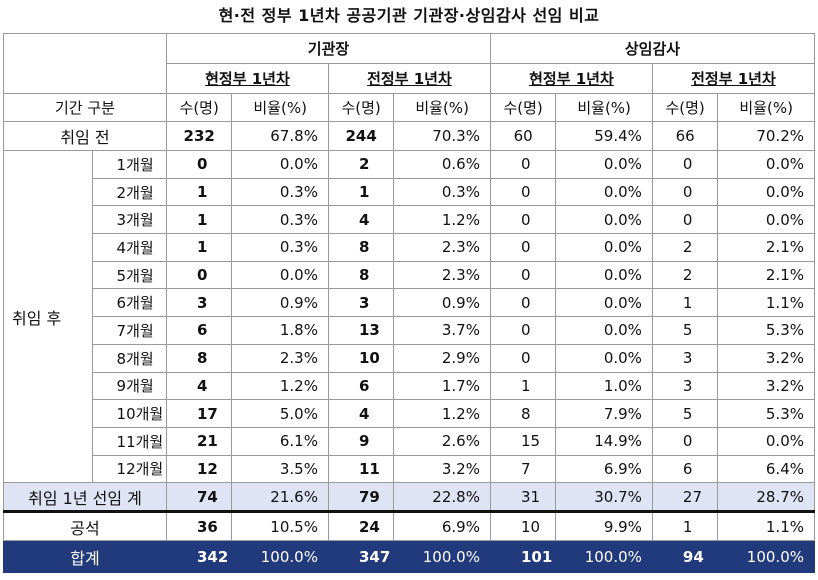 This screenshot has height=580, width=818. Describe the element at coordinates (766, 275) in the screenshot. I see `cell: 2.1%` at that location.